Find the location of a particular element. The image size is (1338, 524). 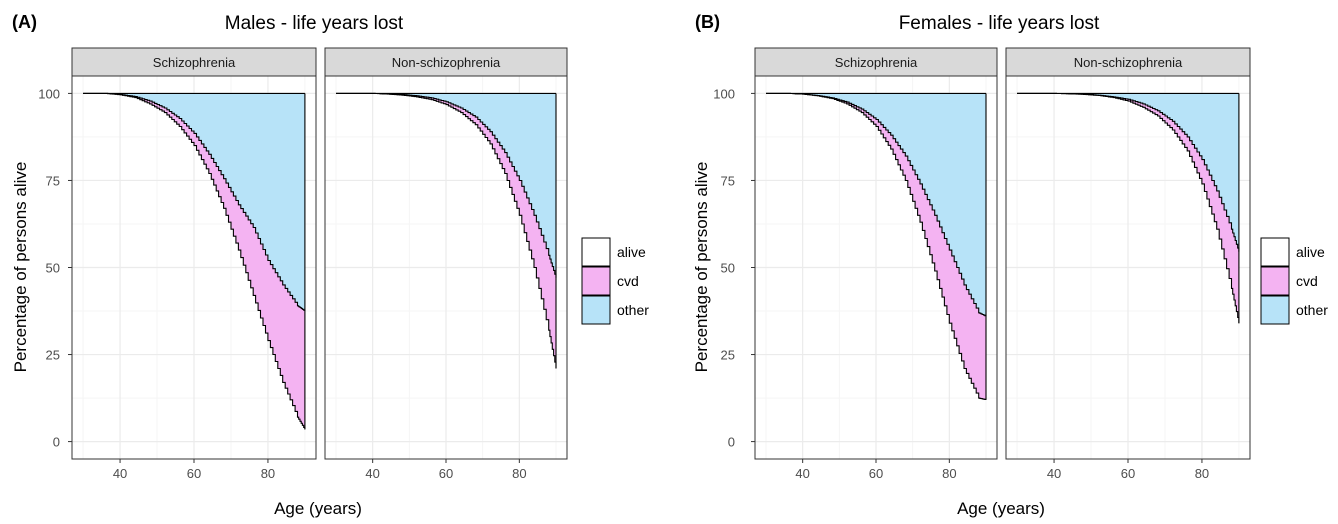

chart-title: Males - life years lost is located at coordinates (314, 23).